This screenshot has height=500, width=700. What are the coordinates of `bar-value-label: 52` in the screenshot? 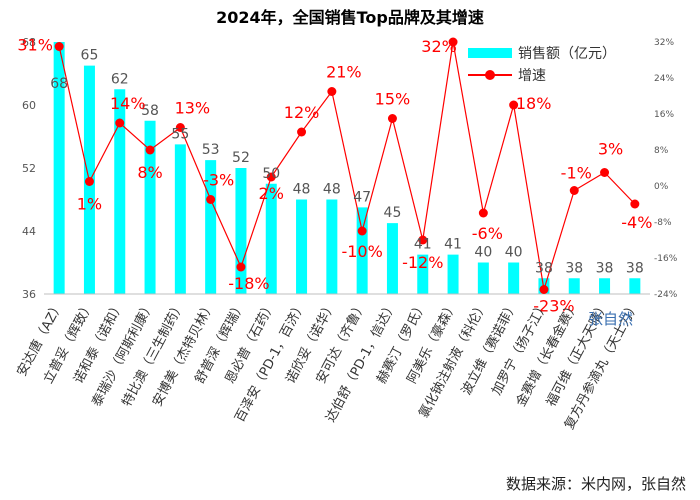 It's located at (241, 158).